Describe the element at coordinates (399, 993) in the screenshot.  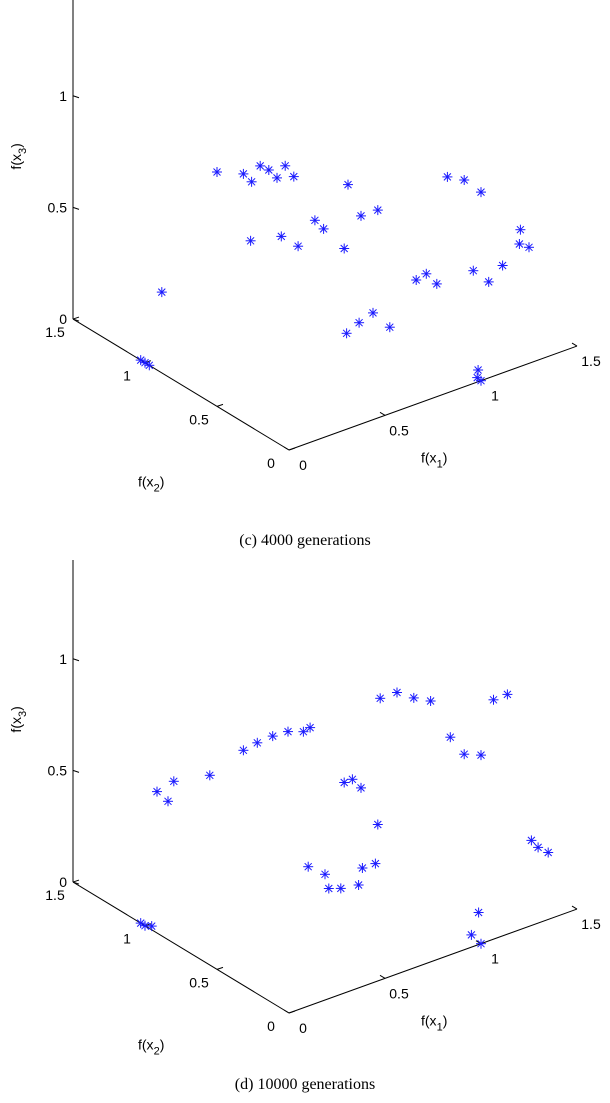
I see `x-tick-label: 0.5` at that location.